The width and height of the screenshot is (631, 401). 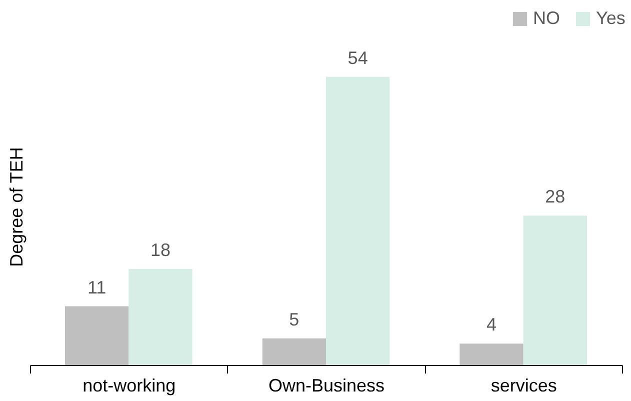 What do you see at coordinates (294, 319) in the screenshot?
I see `data-label: 5` at bounding box center [294, 319].